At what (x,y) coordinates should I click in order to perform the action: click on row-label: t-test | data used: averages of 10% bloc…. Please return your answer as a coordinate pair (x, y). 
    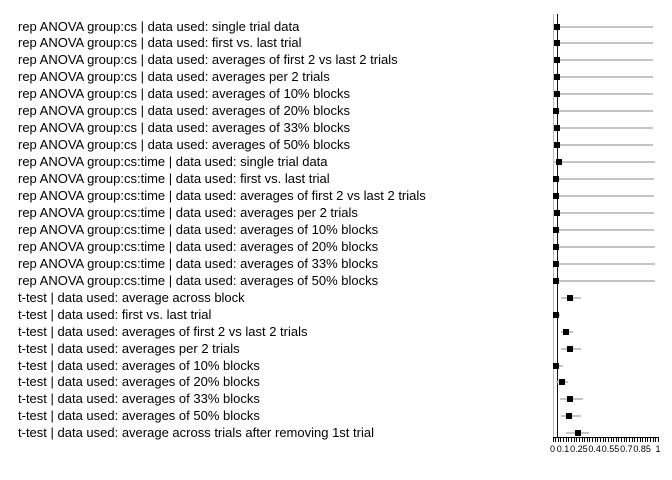
    Looking at the image, I should click on (139, 365).